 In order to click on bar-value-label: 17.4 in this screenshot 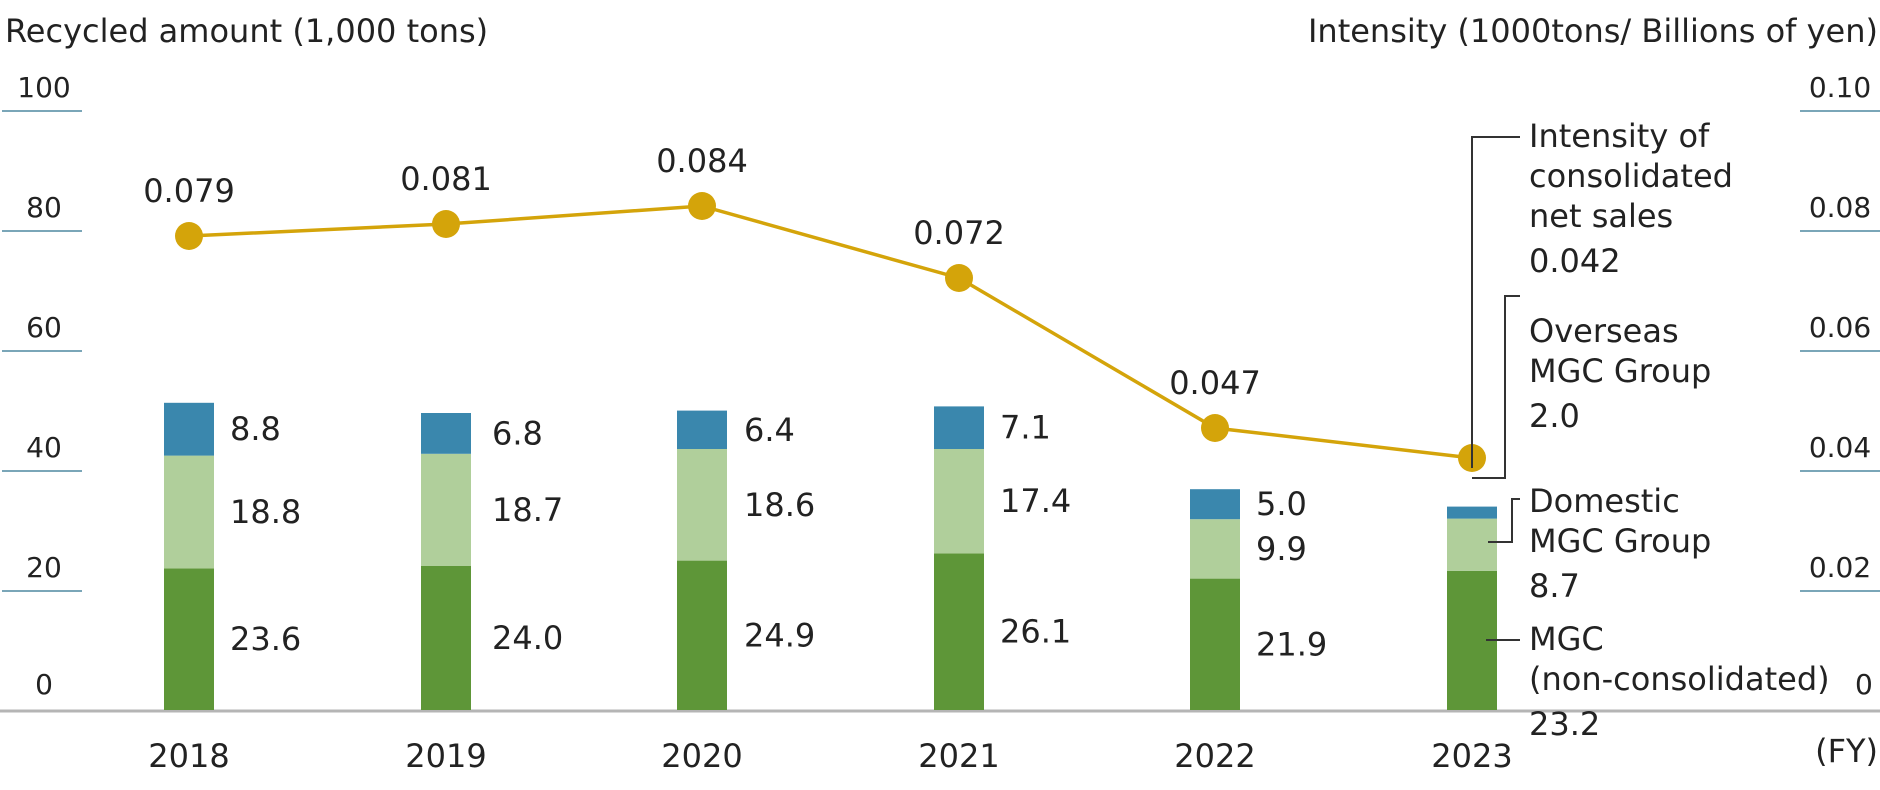, I will do `click(1035, 501)`.